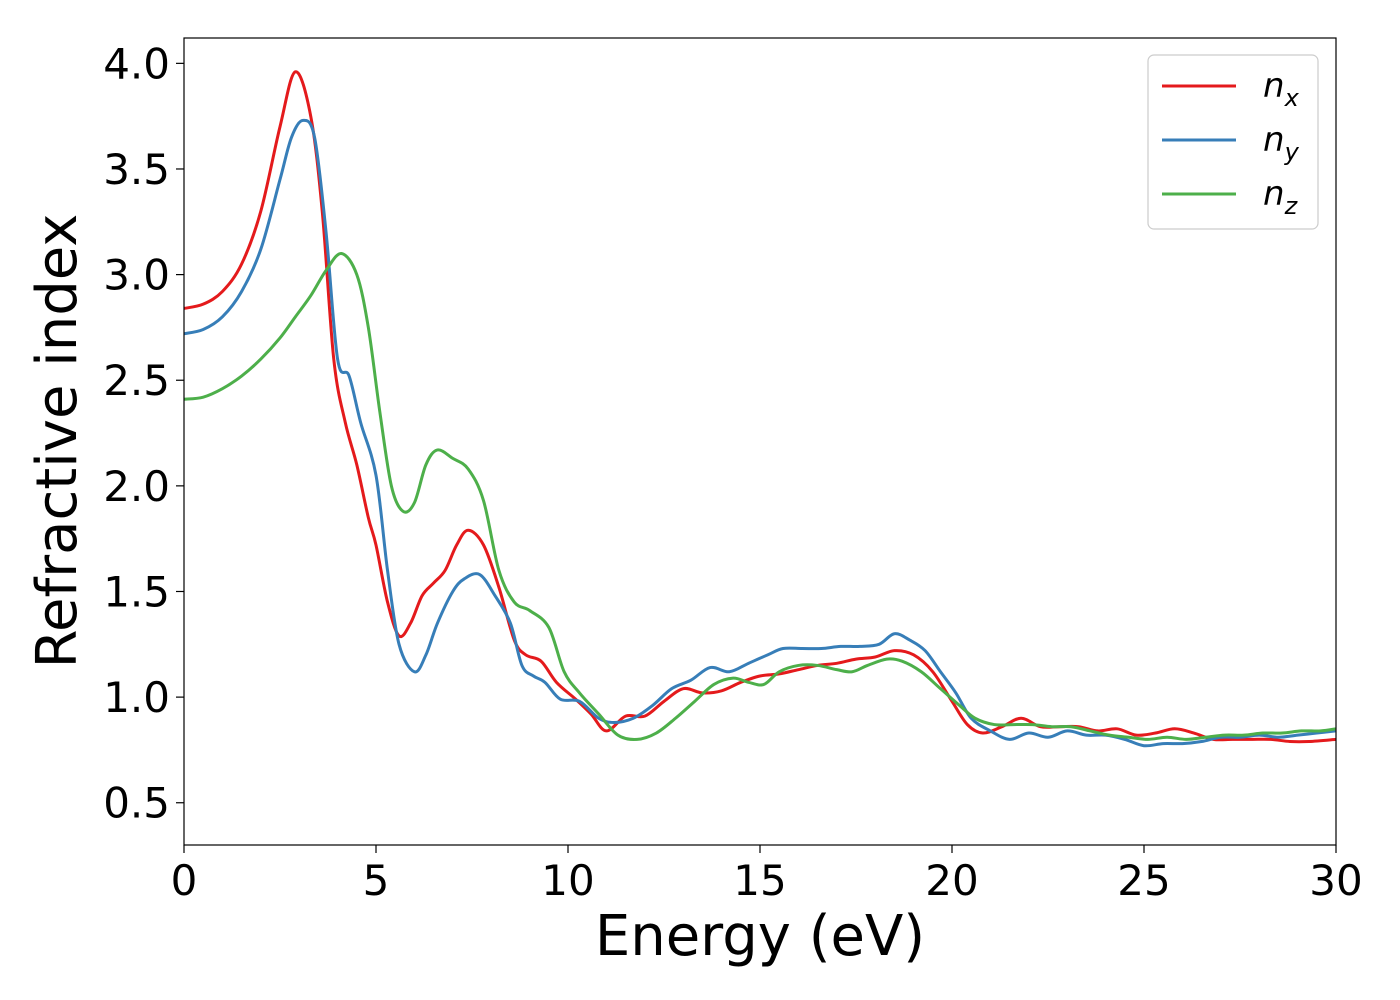 This screenshot has height=1000, width=1400. I want to click on y-tick-label: 4.0, so click(136, 63).